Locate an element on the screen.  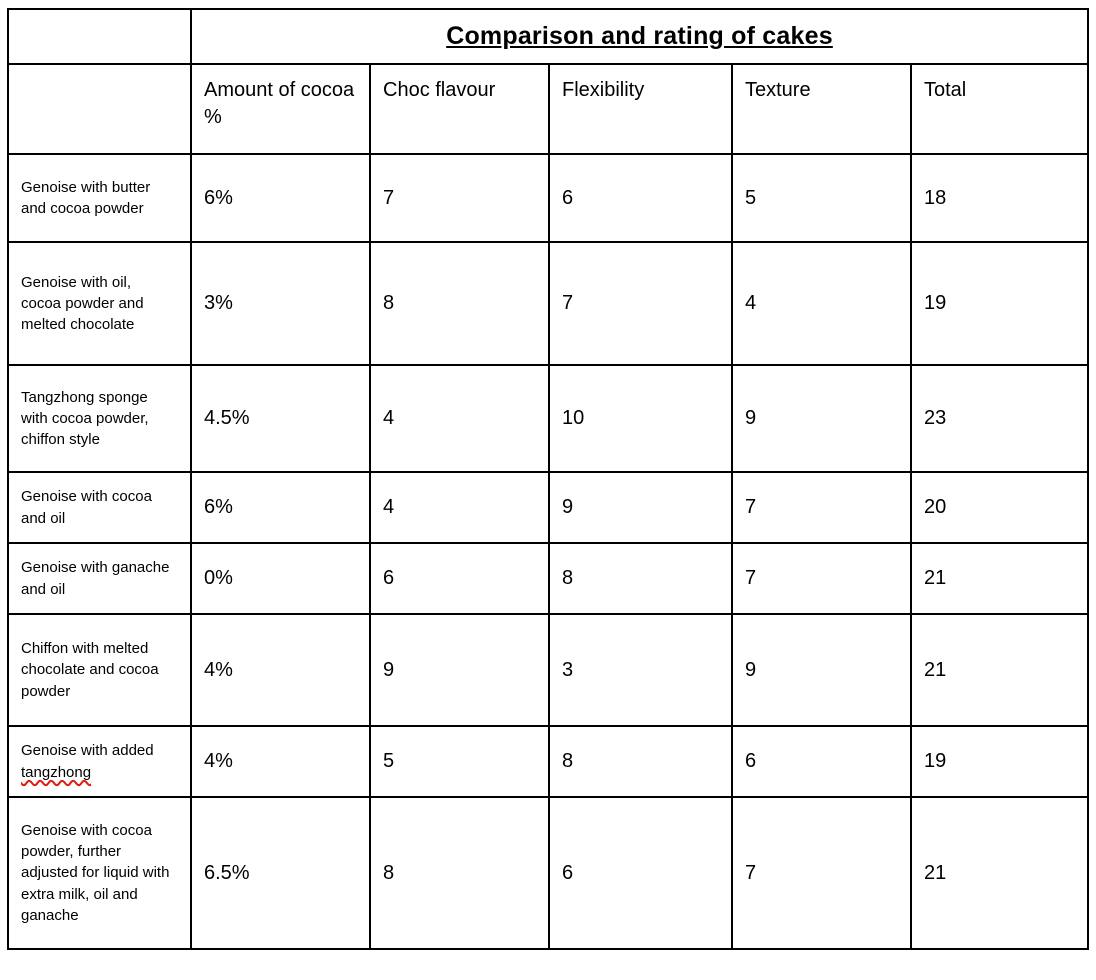
cell-total: 23 is located at coordinates (999, 418).